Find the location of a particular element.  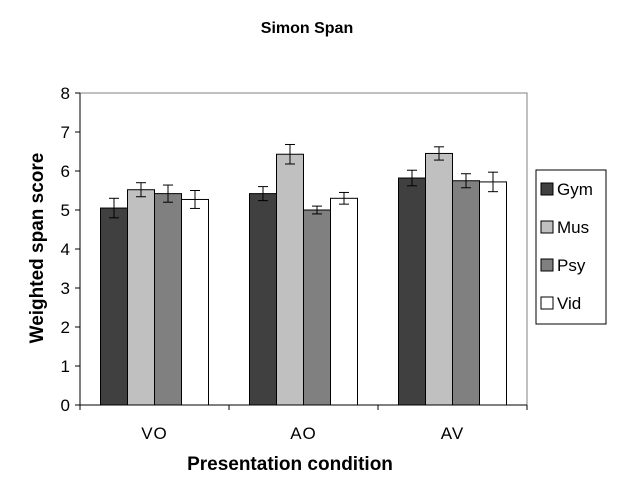

y-tick-label: 3 is located at coordinates (65, 288).